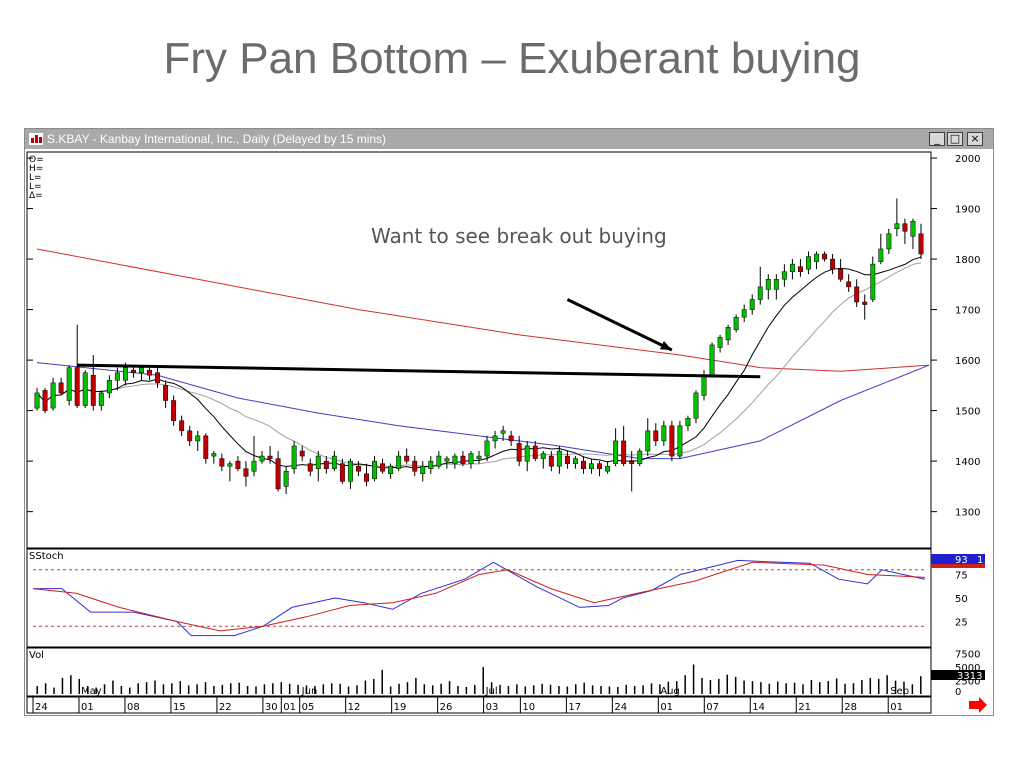 The width and height of the screenshot is (1024, 768). What do you see at coordinates (665, 345) in the screenshot?
I see `annotation-arrowhead-icon` at bounding box center [665, 345].